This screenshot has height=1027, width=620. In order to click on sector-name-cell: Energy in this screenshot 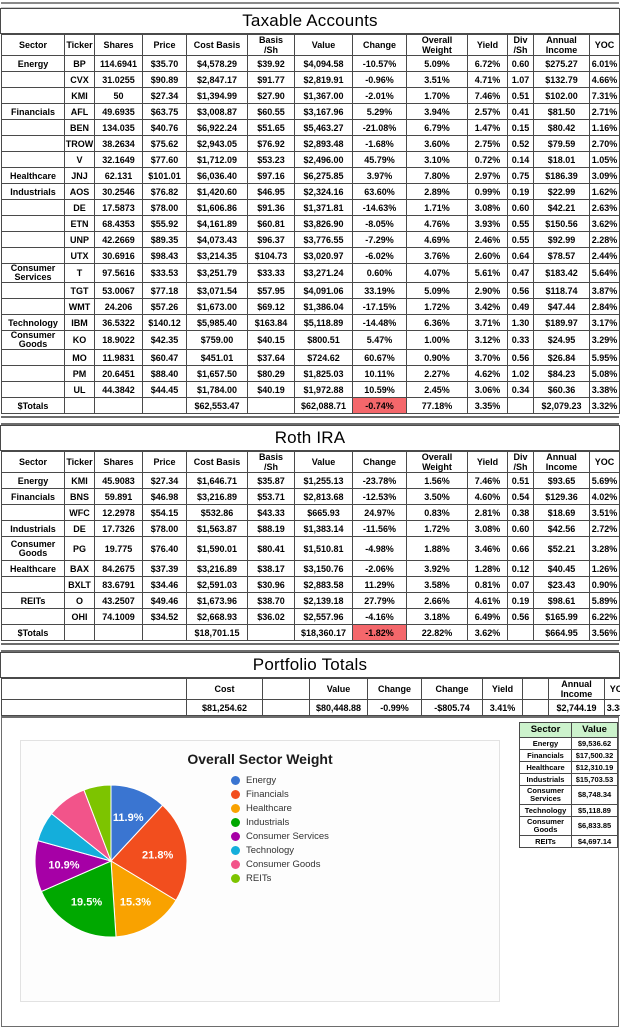, I will do `click(546, 744)`.